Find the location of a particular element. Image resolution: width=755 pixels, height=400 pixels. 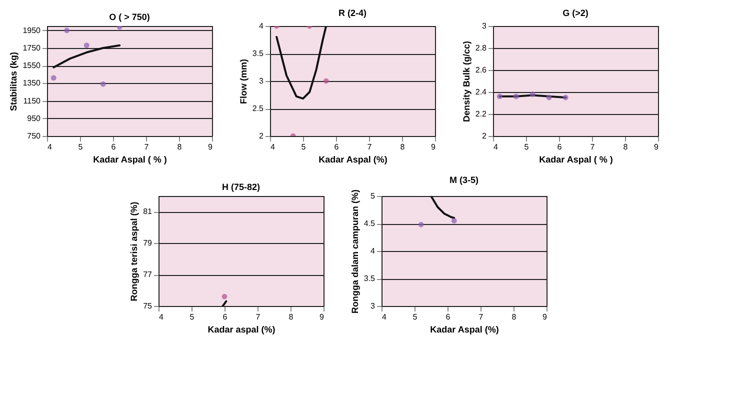

y-tick-label: 75 is located at coordinates (148, 306).